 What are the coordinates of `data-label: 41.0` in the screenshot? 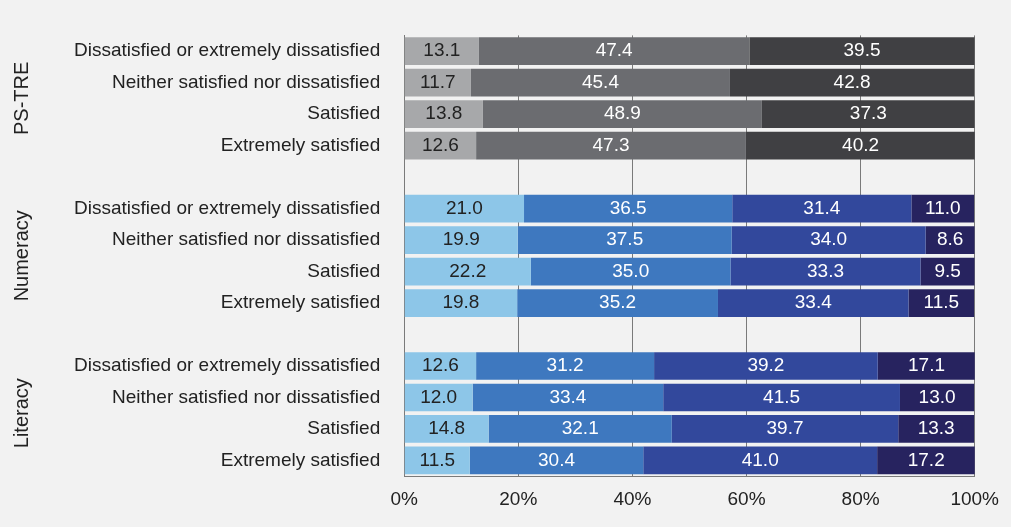 It's located at (760, 459).